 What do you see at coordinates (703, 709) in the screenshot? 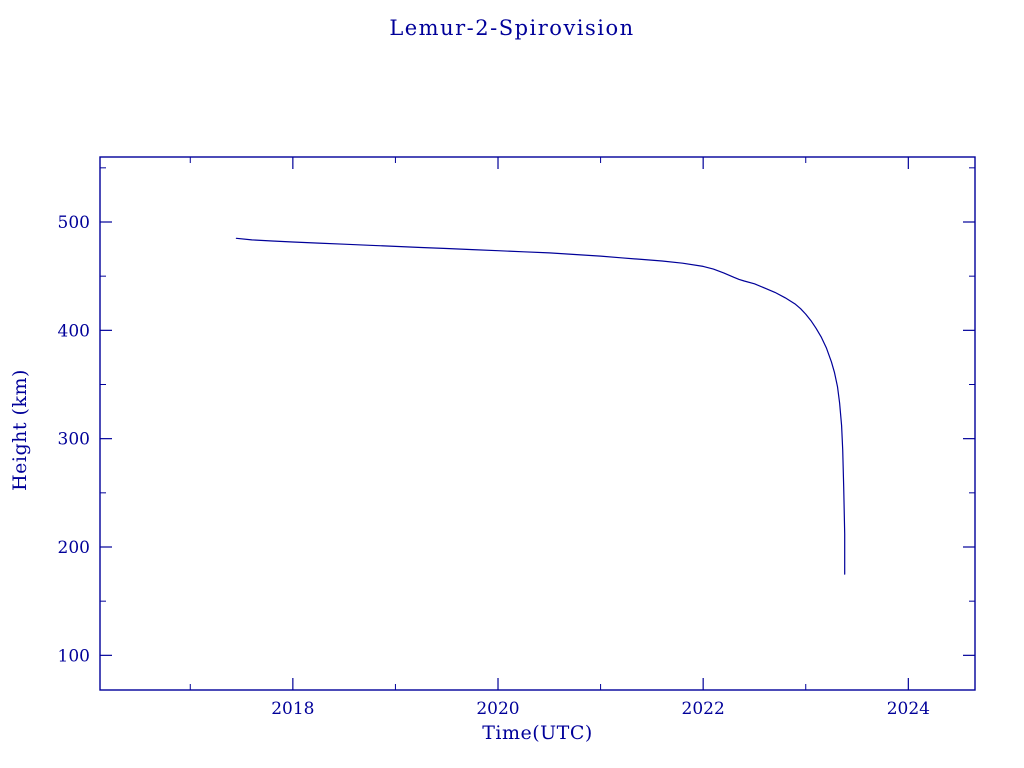
I see `svg-text: 2022` at bounding box center [703, 709].